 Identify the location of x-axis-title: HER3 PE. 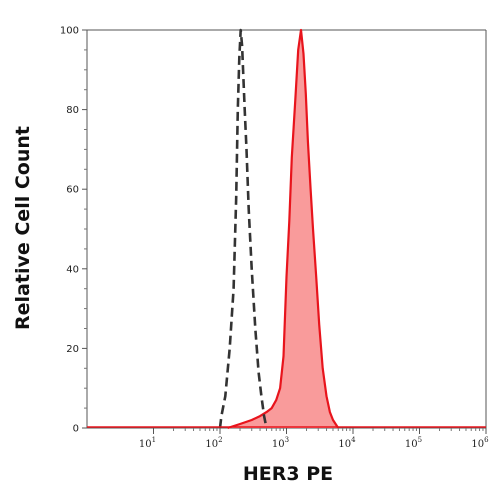
(288, 474).